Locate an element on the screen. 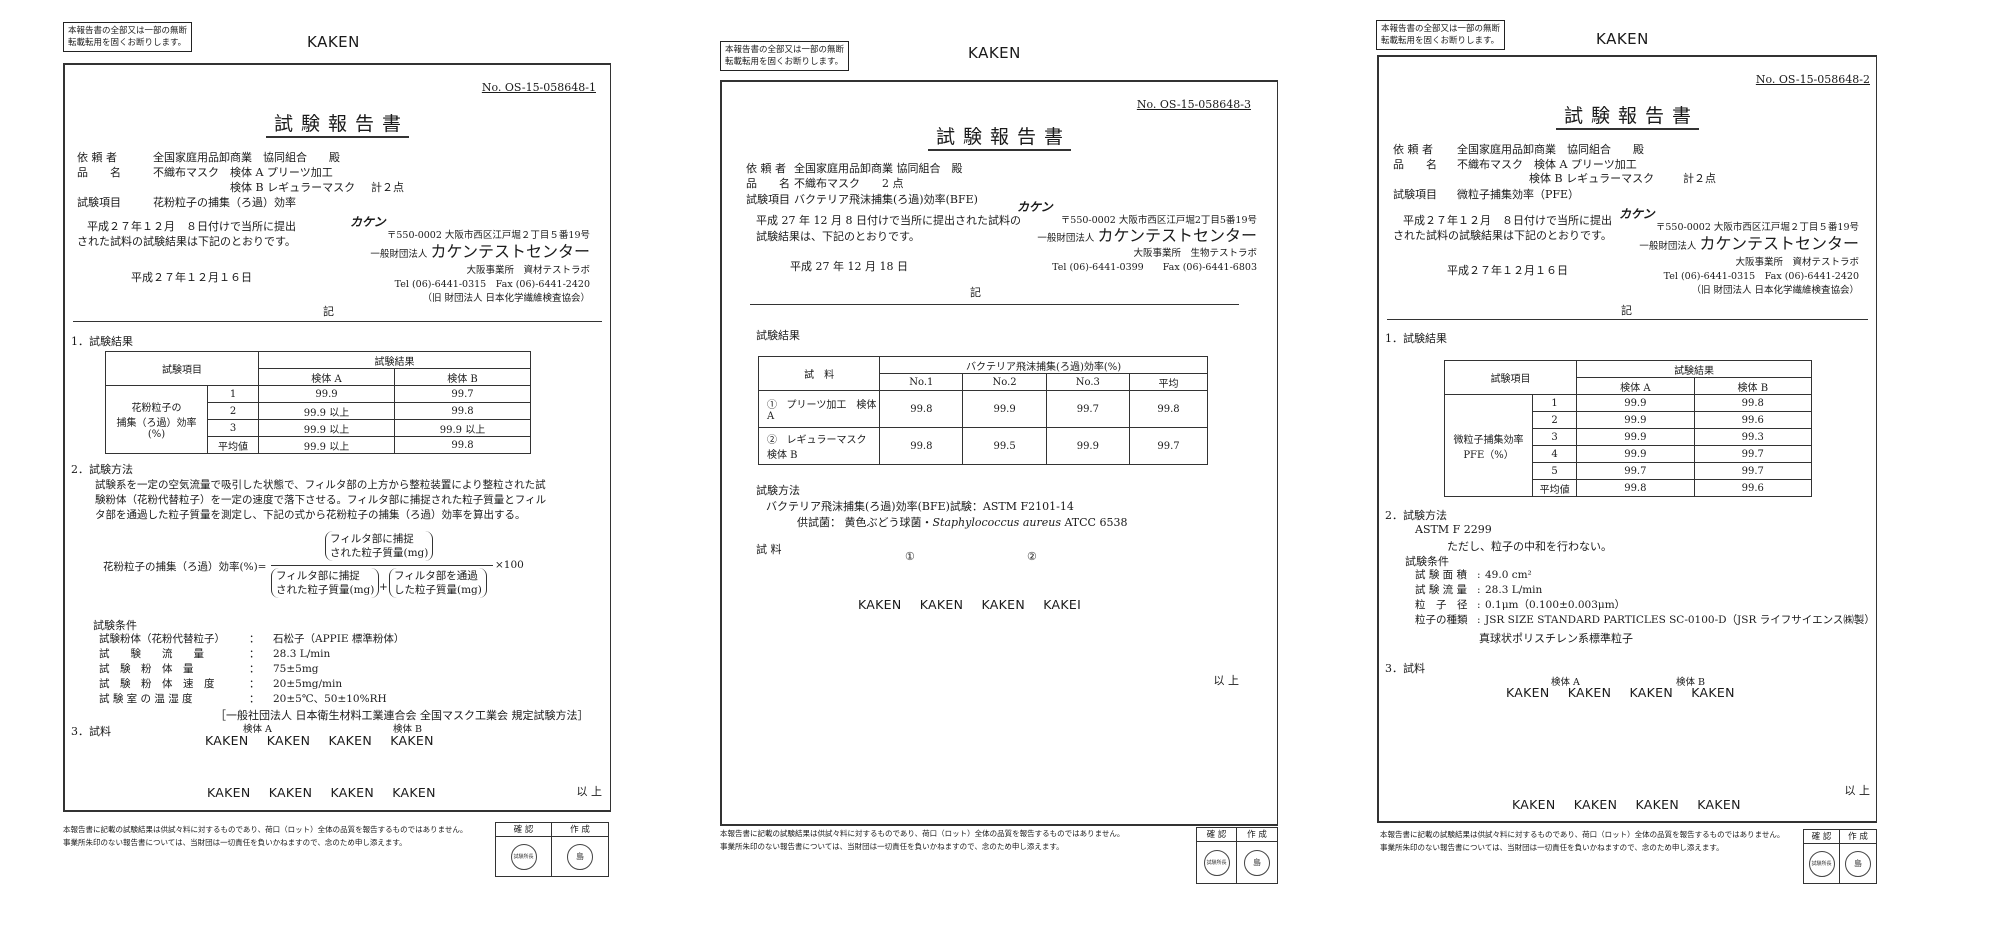  fraction-bar is located at coordinates (382, 565).